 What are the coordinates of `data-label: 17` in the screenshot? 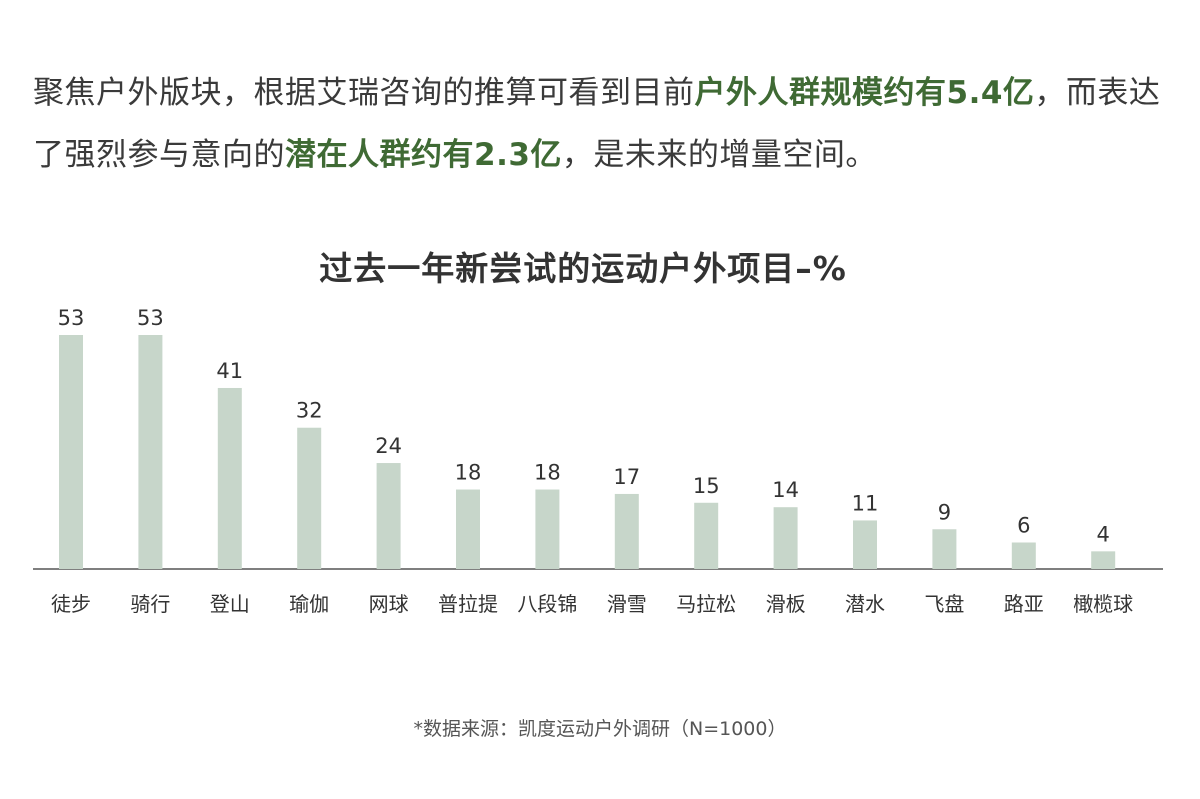 It's located at (626, 477).